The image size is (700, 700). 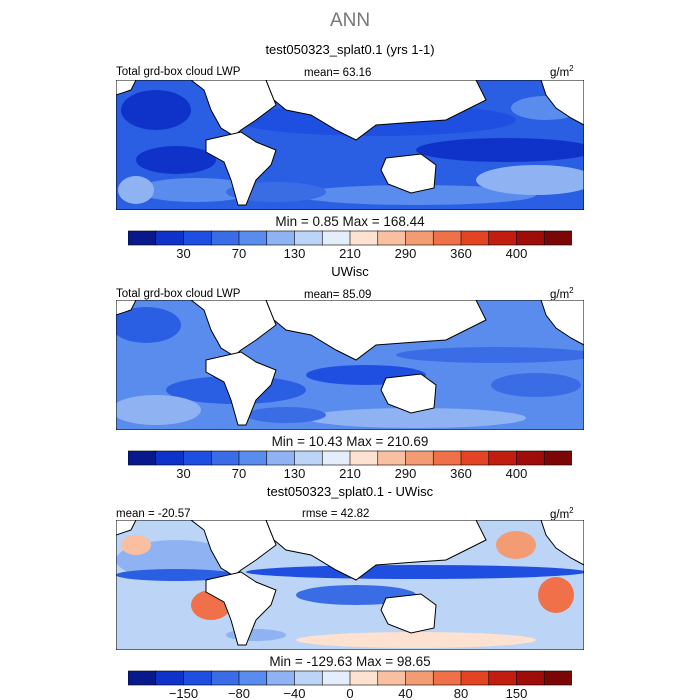 I want to click on panel-2-land-americas-east, so click(x=562, y=323).